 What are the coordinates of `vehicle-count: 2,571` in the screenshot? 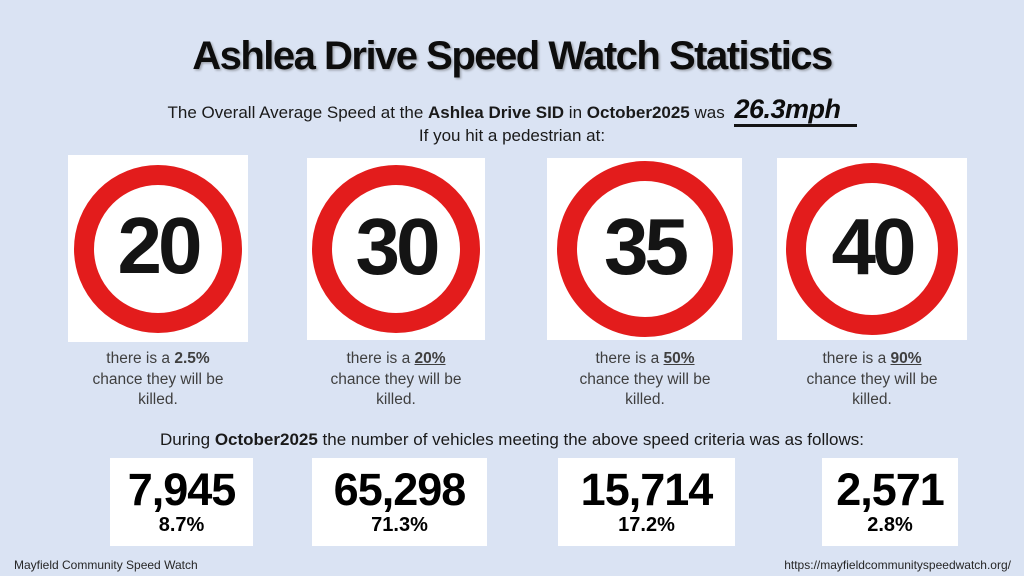 It's located at (890, 489).